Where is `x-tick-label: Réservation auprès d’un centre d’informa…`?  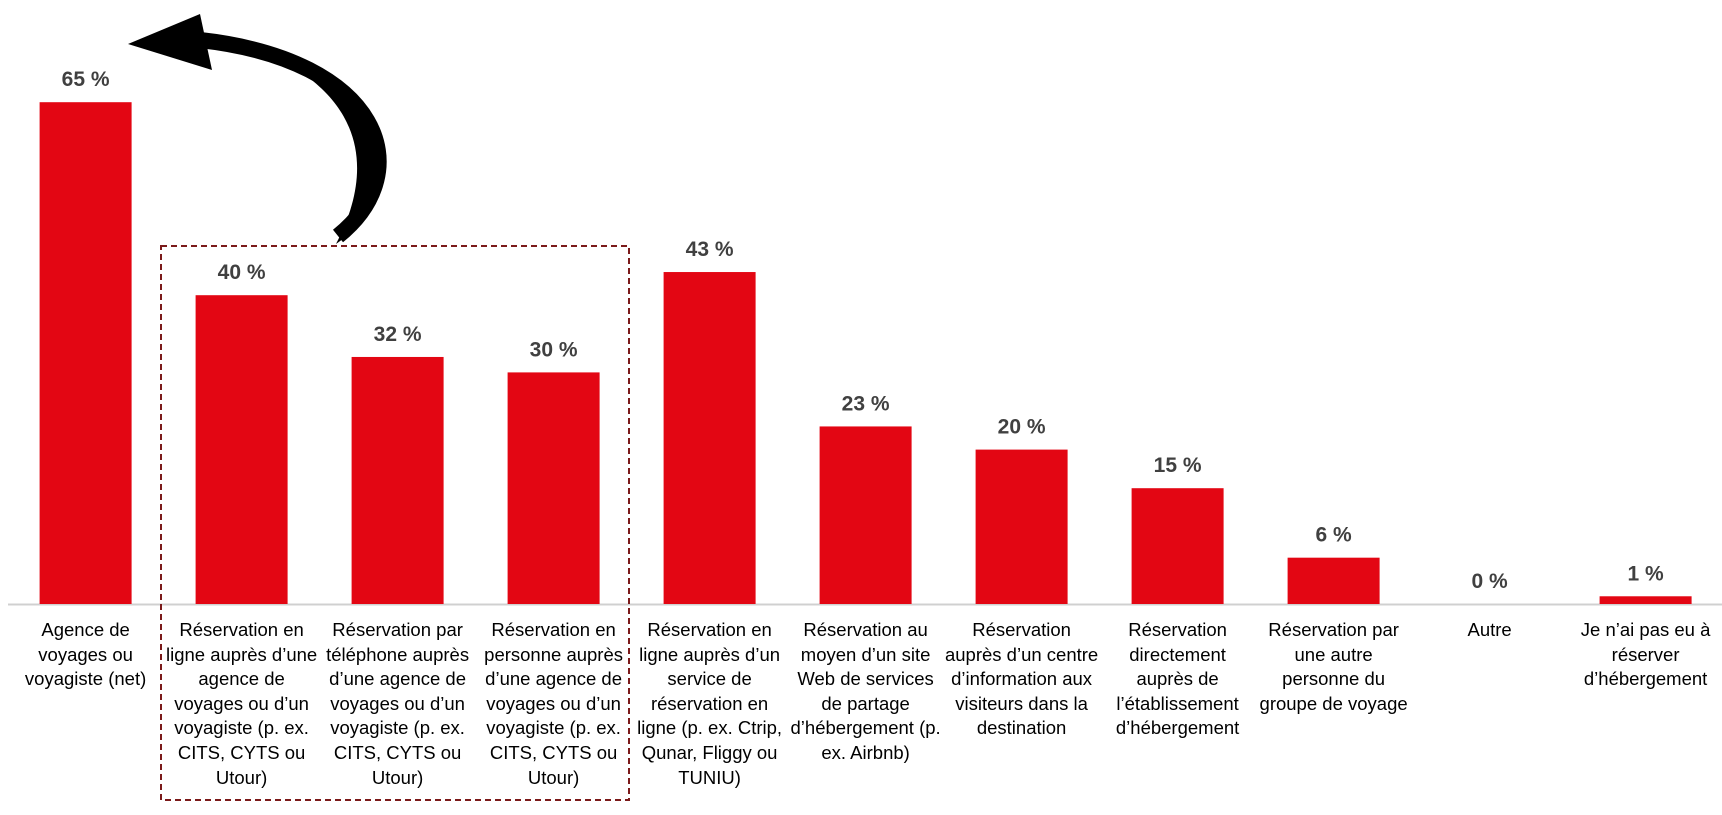
x-tick-label: Réservation auprès d’un centre d’informa… is located at coordinates (1021, 679).